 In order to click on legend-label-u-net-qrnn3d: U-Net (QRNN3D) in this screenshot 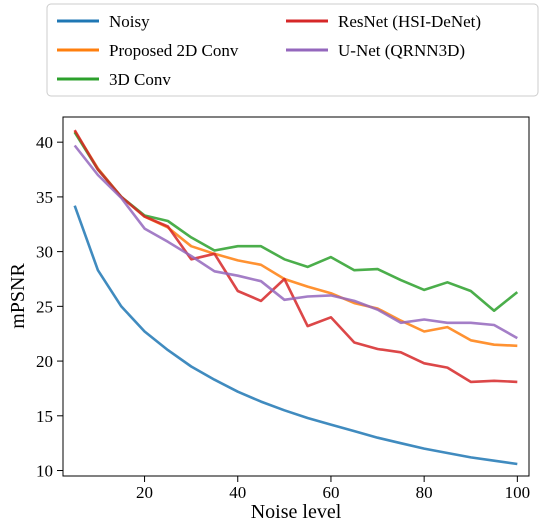, I will do `click(401, 50)`.